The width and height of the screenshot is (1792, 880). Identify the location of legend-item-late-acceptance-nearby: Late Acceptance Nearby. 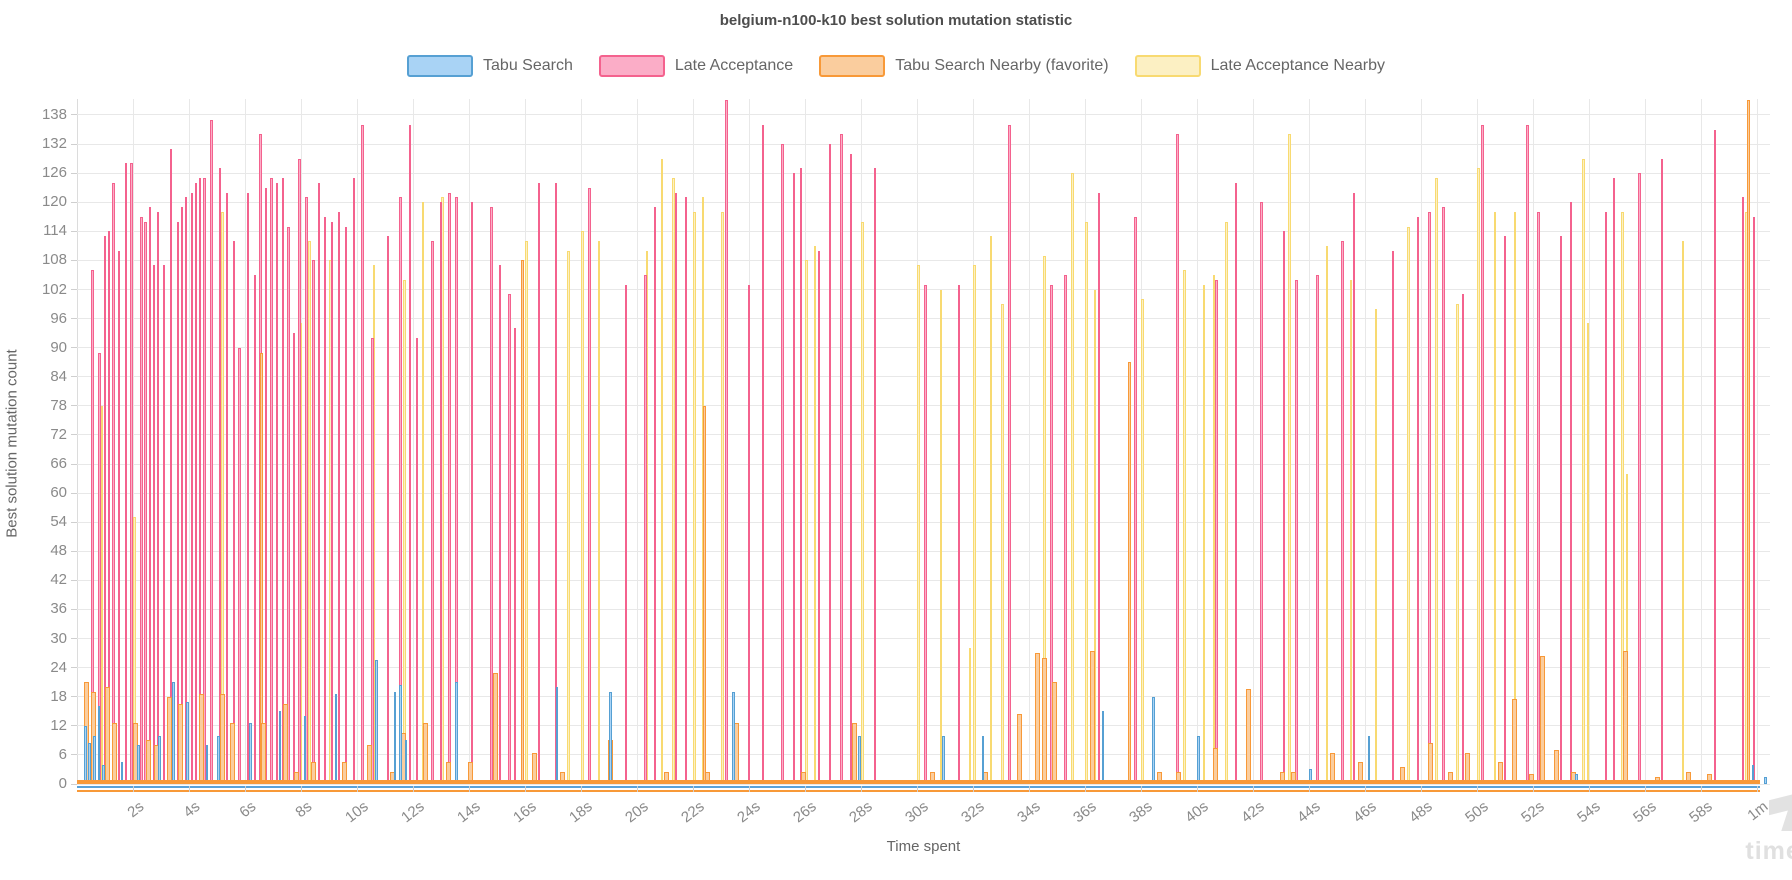
(1259, 66).